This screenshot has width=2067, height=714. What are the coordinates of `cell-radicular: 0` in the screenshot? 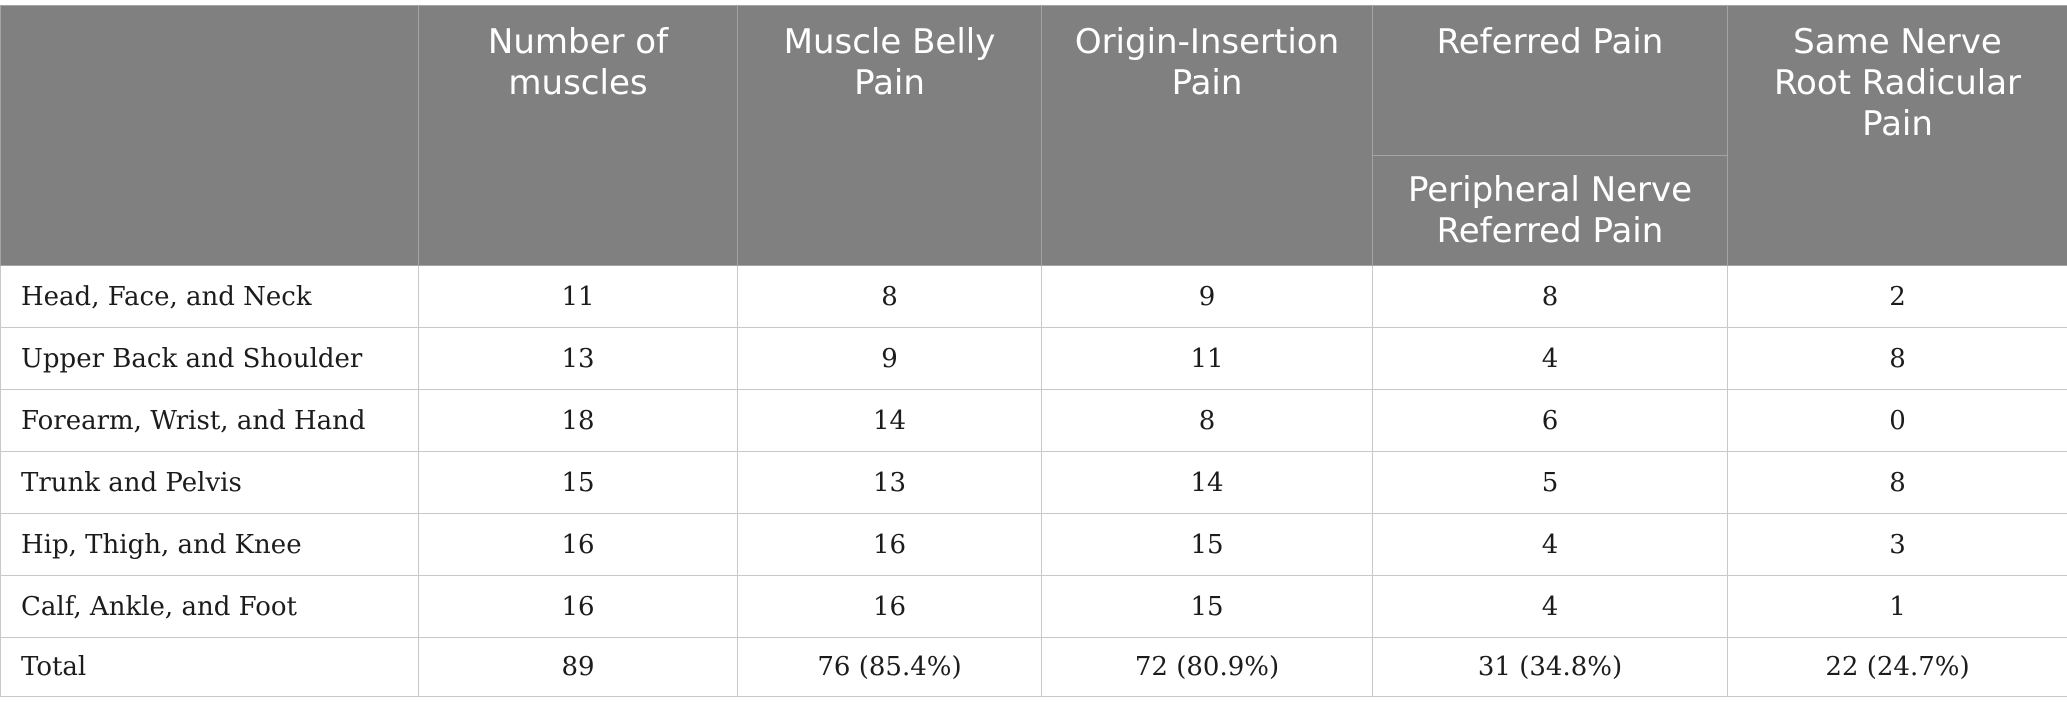 It's located at (1897, 420).